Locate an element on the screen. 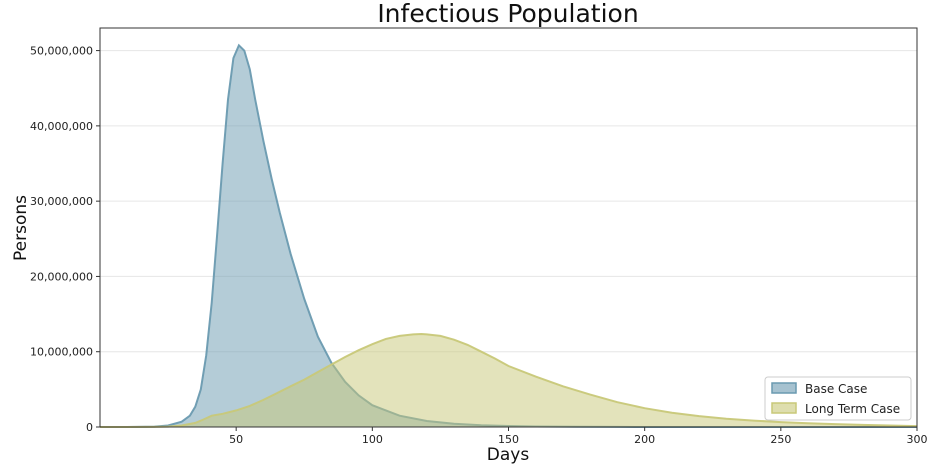  x-tick-label-3: 200 is located at coordinates (644, 439).